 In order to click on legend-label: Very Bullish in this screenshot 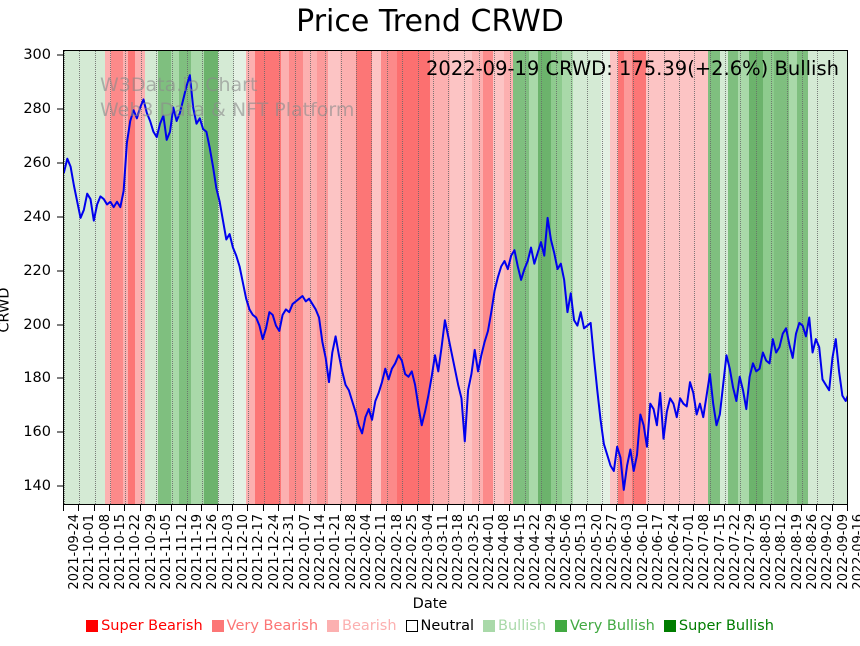, I will do `click(612, 626)`.